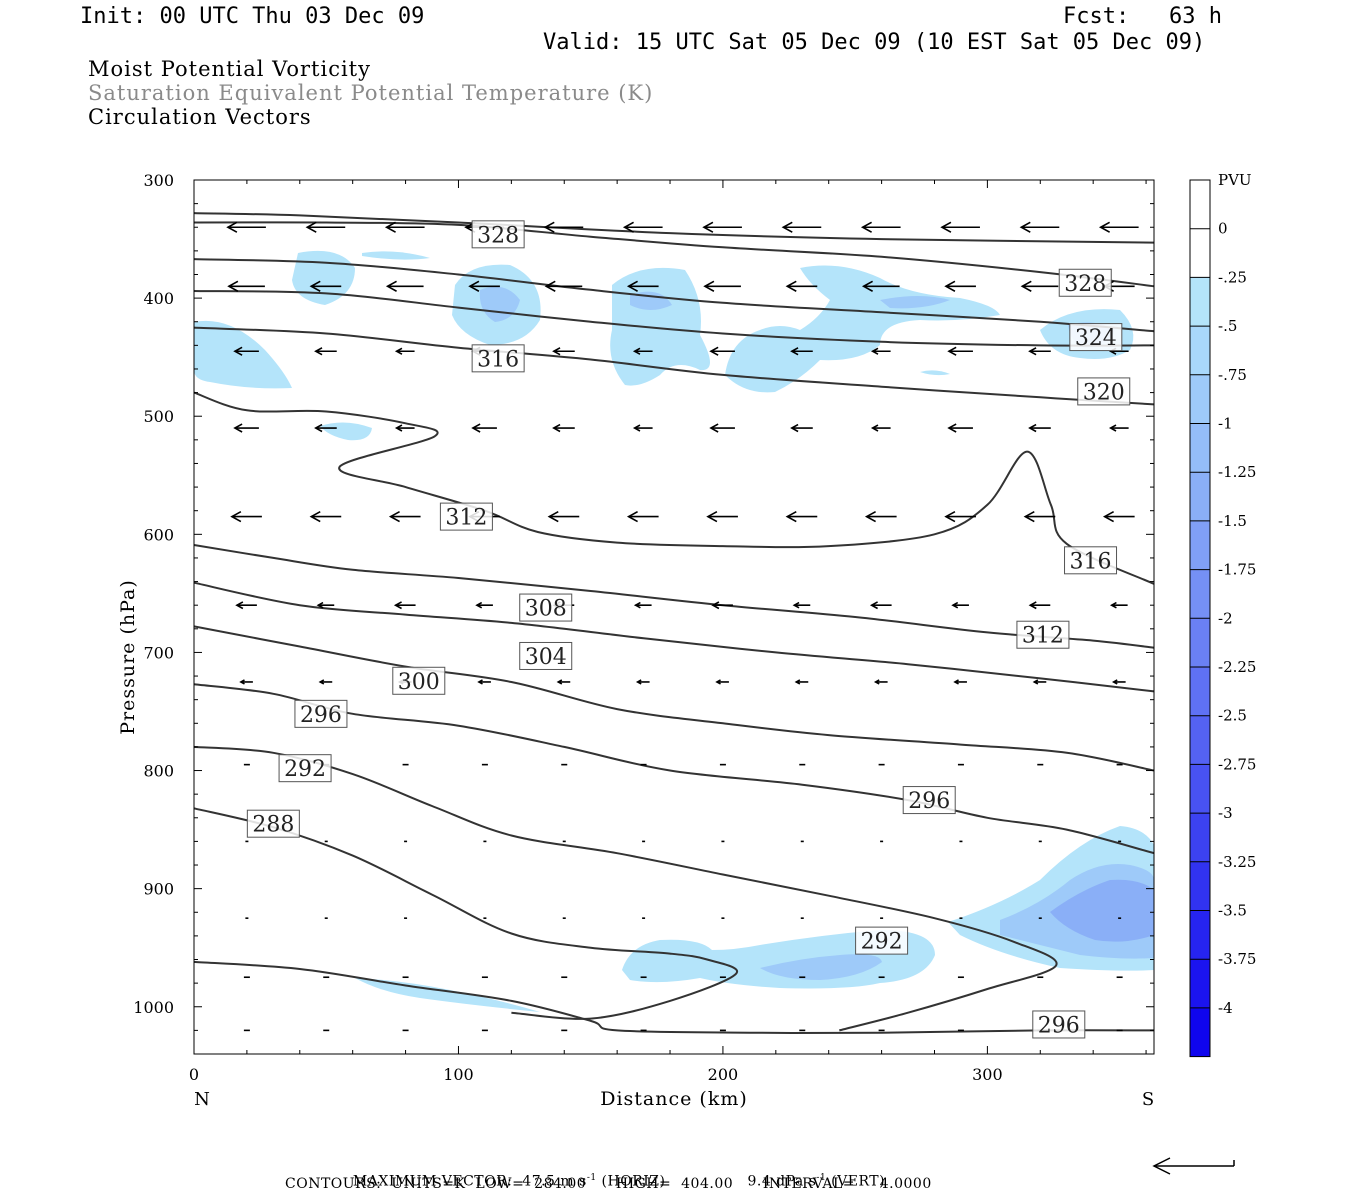  Describe the element at coordinates (252, 16) in the screenshot. I see `init-time: Init: 00 UTC Thu 03 Dec 09` at that location.